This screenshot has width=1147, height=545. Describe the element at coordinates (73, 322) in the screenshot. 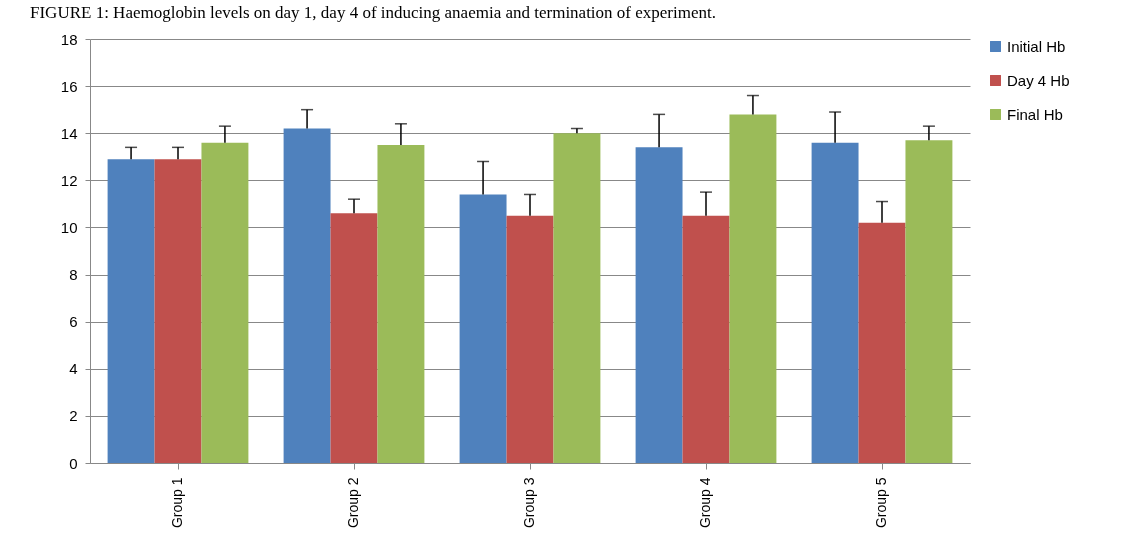

I see `y-tick-label: 6` at that location.